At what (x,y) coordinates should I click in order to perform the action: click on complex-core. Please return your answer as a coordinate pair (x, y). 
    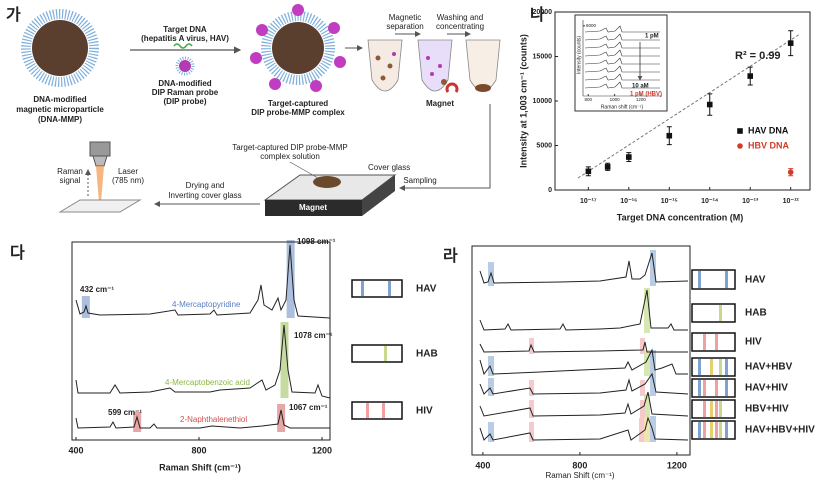
    Looking at the image, I should click on (298, 48).